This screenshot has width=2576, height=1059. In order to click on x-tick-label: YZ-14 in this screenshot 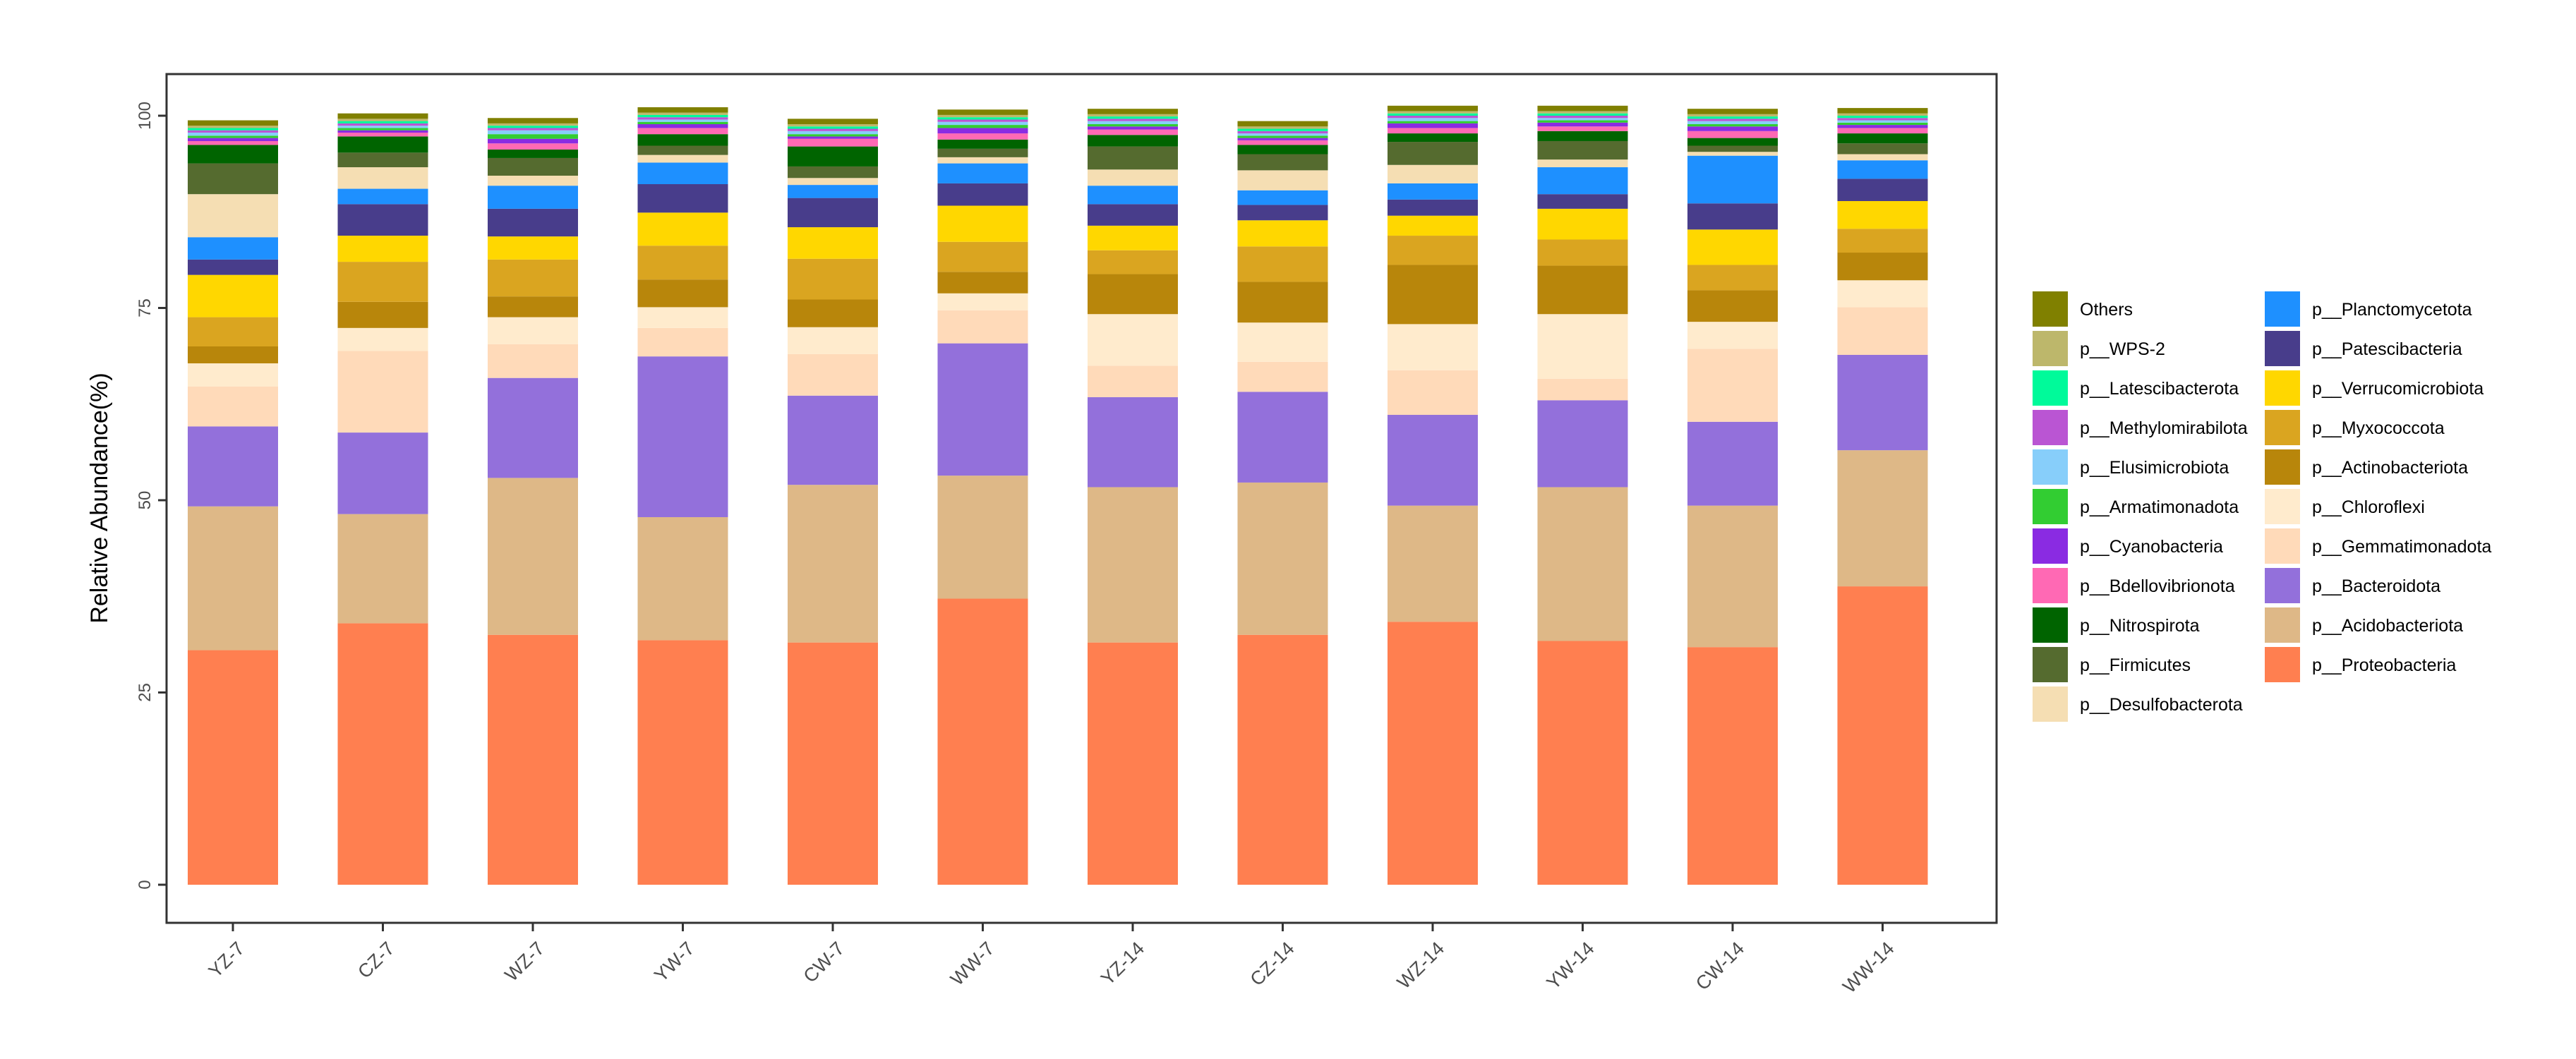, I will do `click(1122, 963)`.